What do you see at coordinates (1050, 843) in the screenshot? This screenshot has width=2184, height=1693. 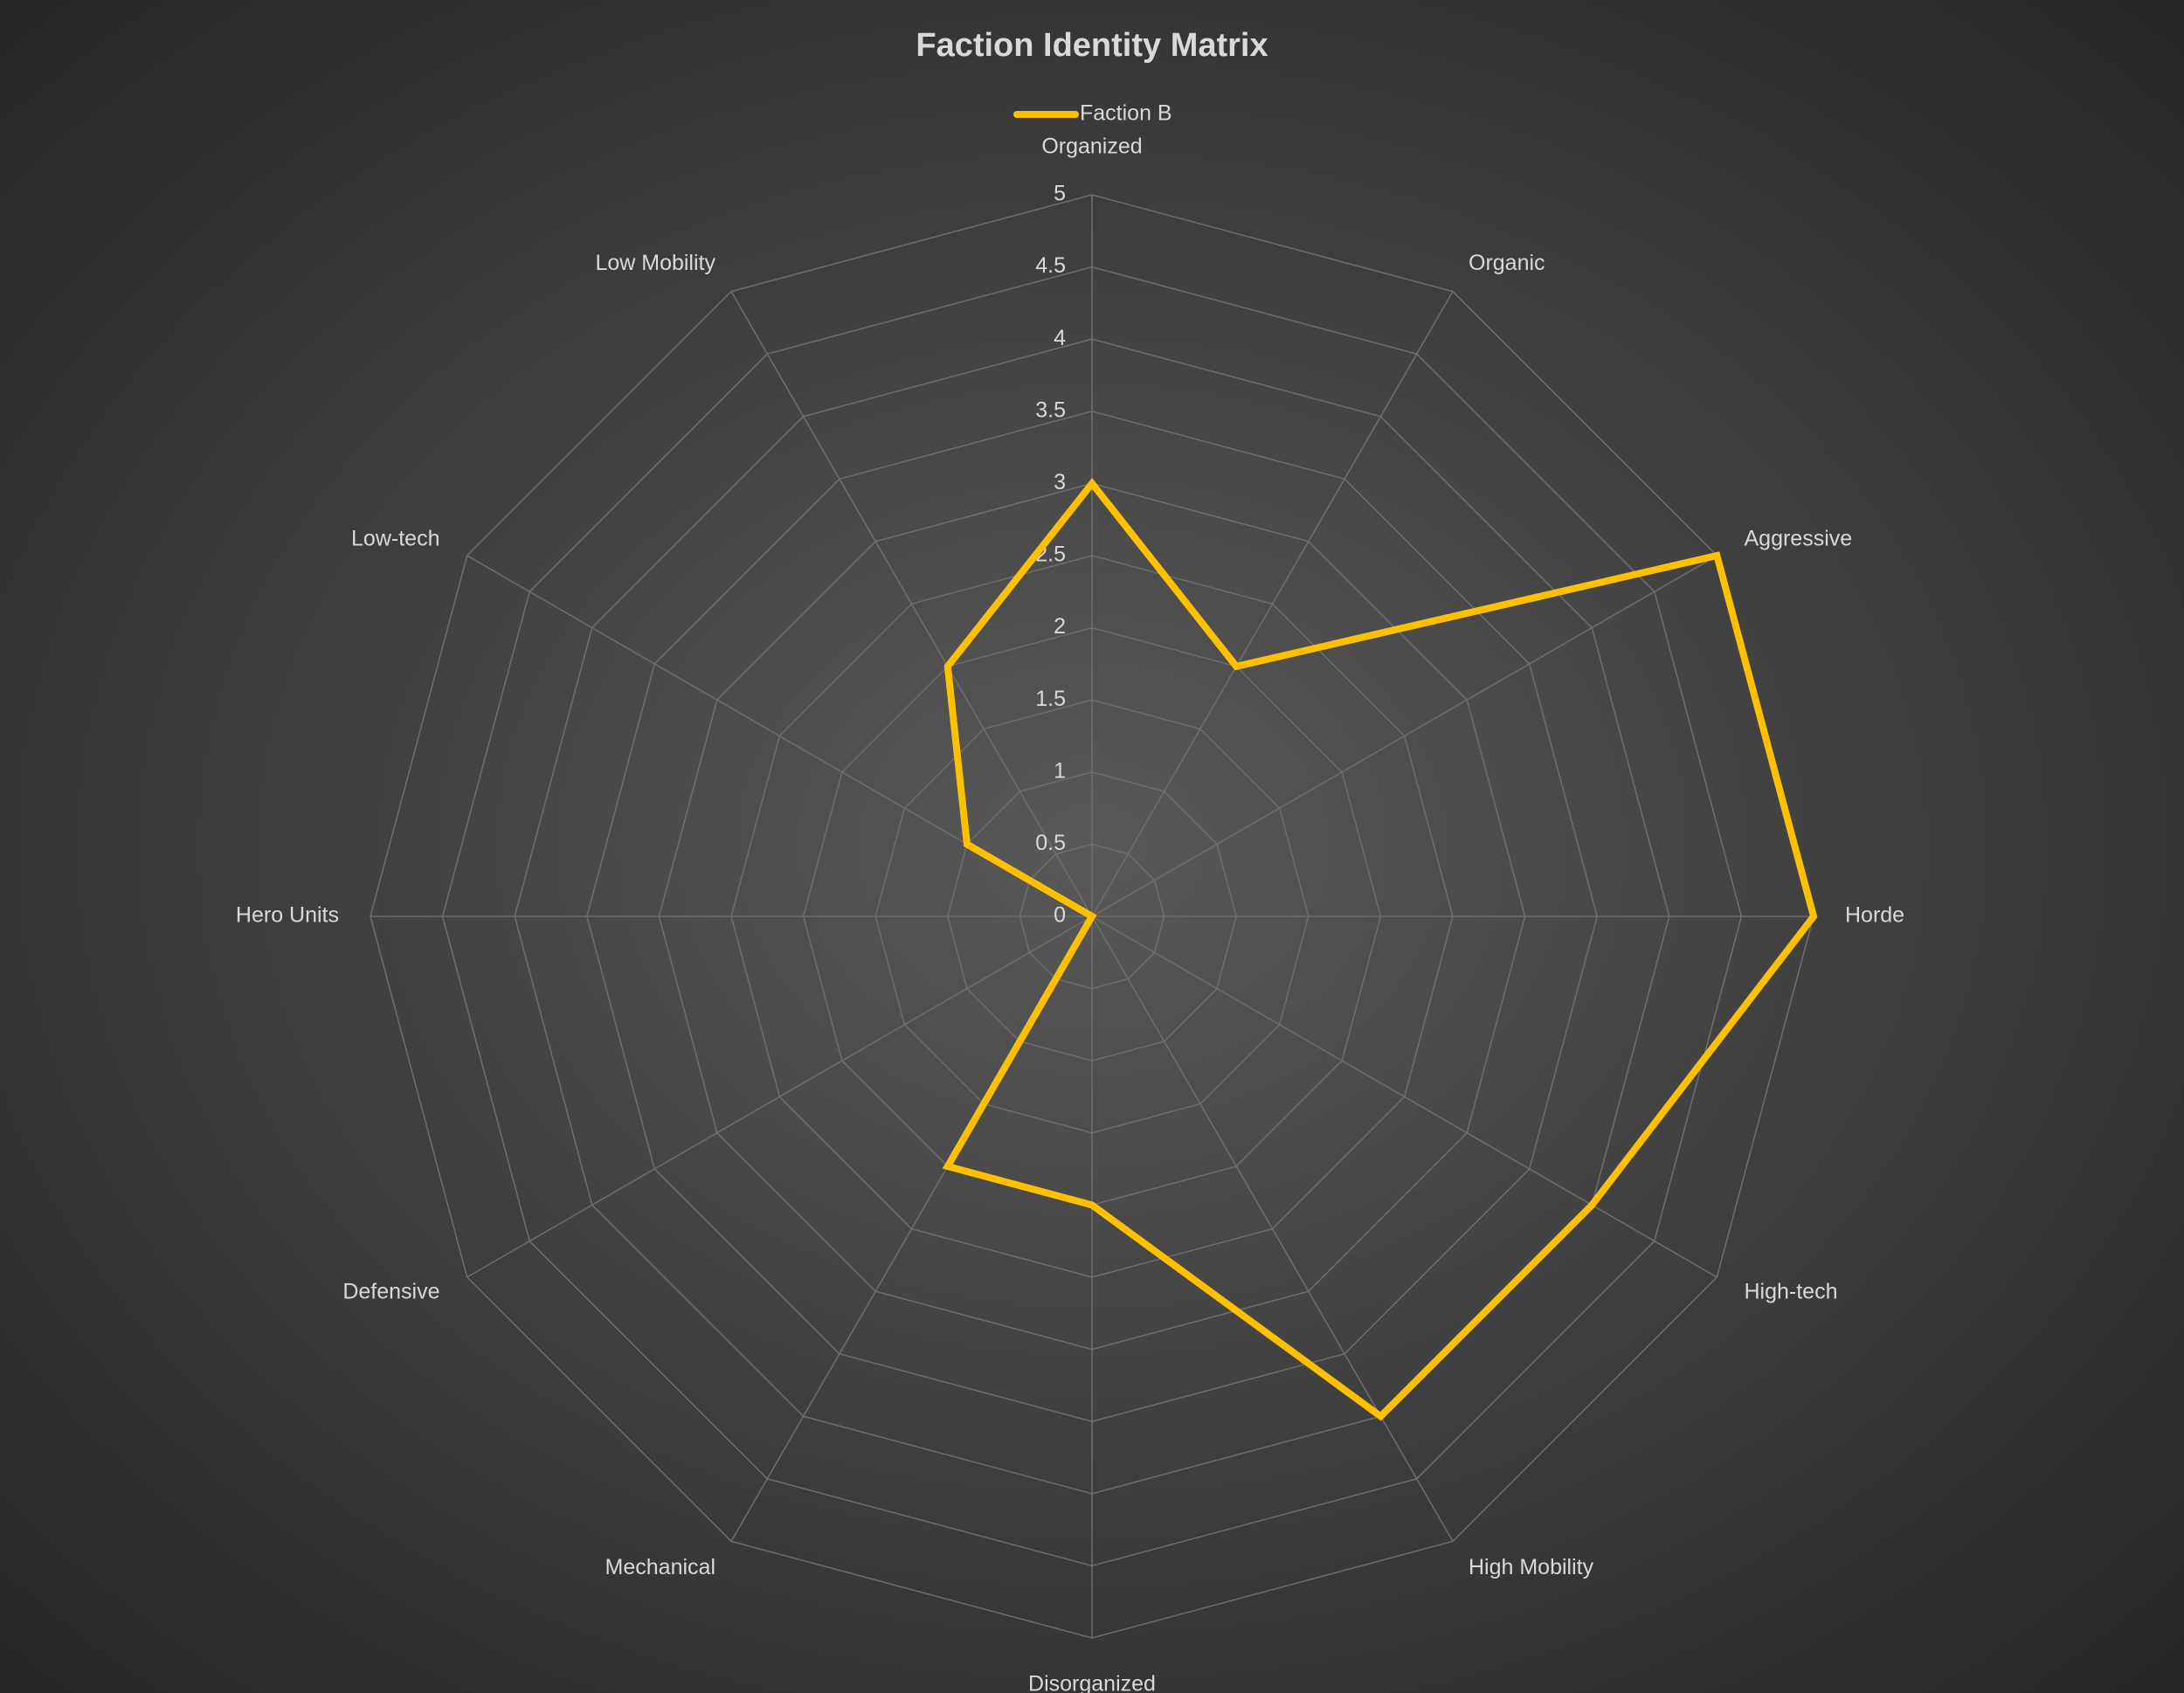 I see `r-tick-label: 0.5` at bounding box center [1050, 843].